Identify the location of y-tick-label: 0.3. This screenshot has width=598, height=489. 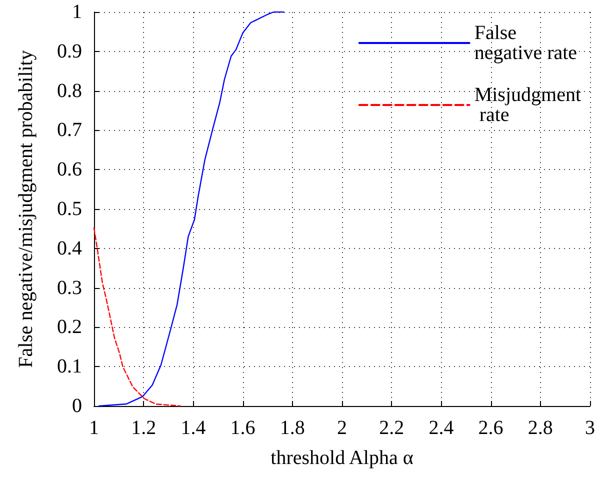
(69, 287).